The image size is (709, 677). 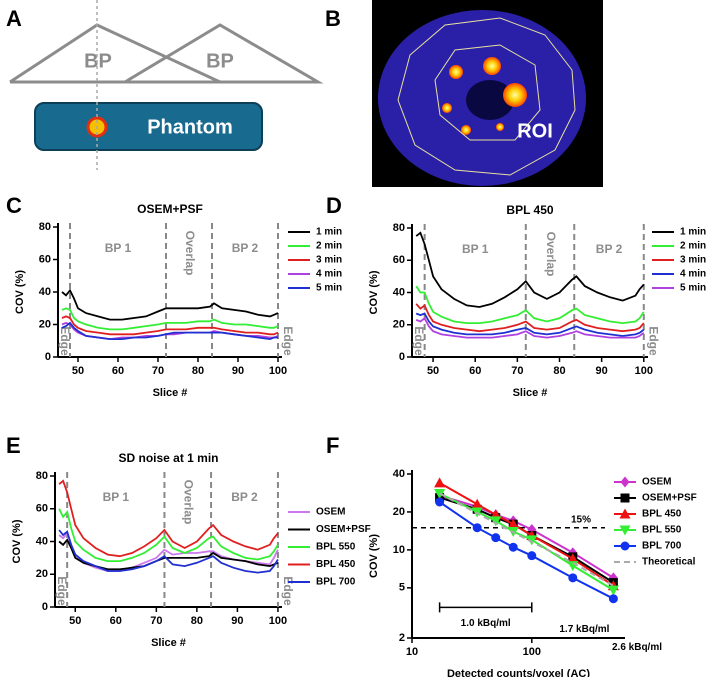 What do you see at coordinates (529, 210) in the screenshot?
I see `chart-title: BPL 450` at bounding box center [529, 210].